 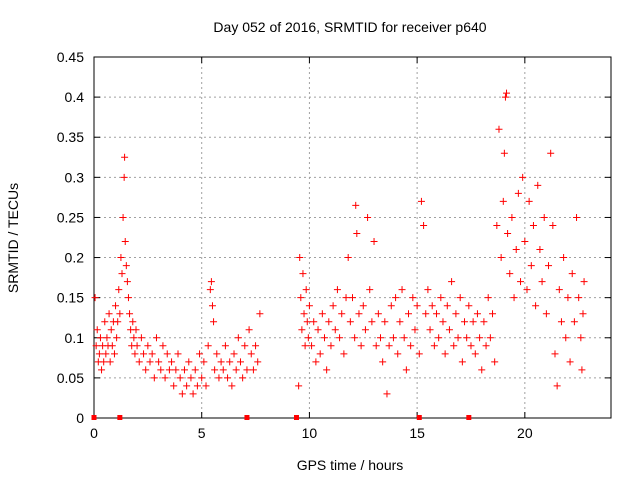 What do you see at coordinates (70, 137) in the screenshot?
I see `y-tick-label: 0.35` at bounding box center [70, 137].